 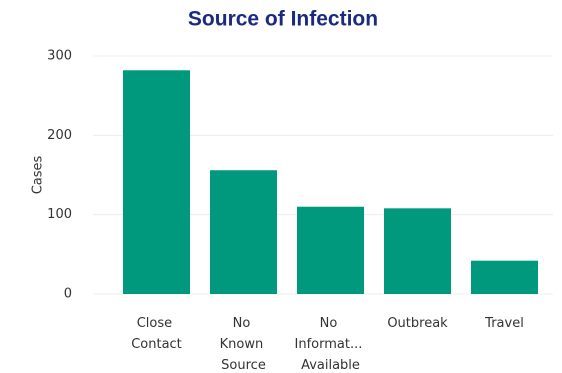 I want to click on chart-title: Source of Infection, so click(x=283, y=19).